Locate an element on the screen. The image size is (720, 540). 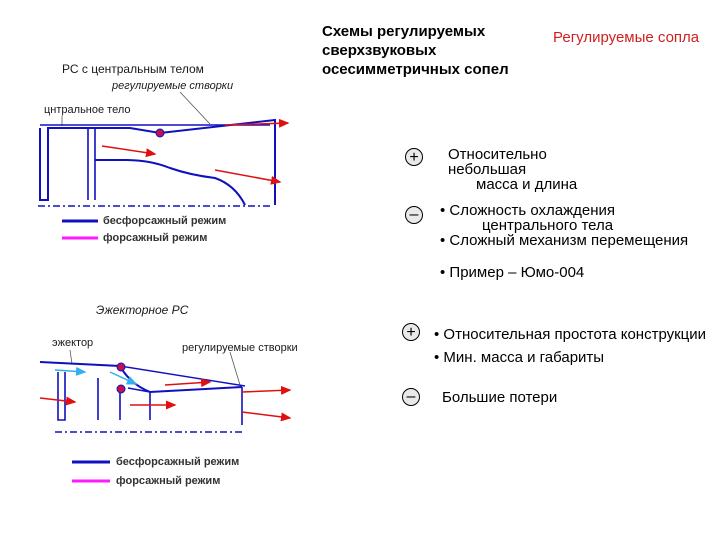
bottom-flaps-leader-line is located at coordinates (235, 368).